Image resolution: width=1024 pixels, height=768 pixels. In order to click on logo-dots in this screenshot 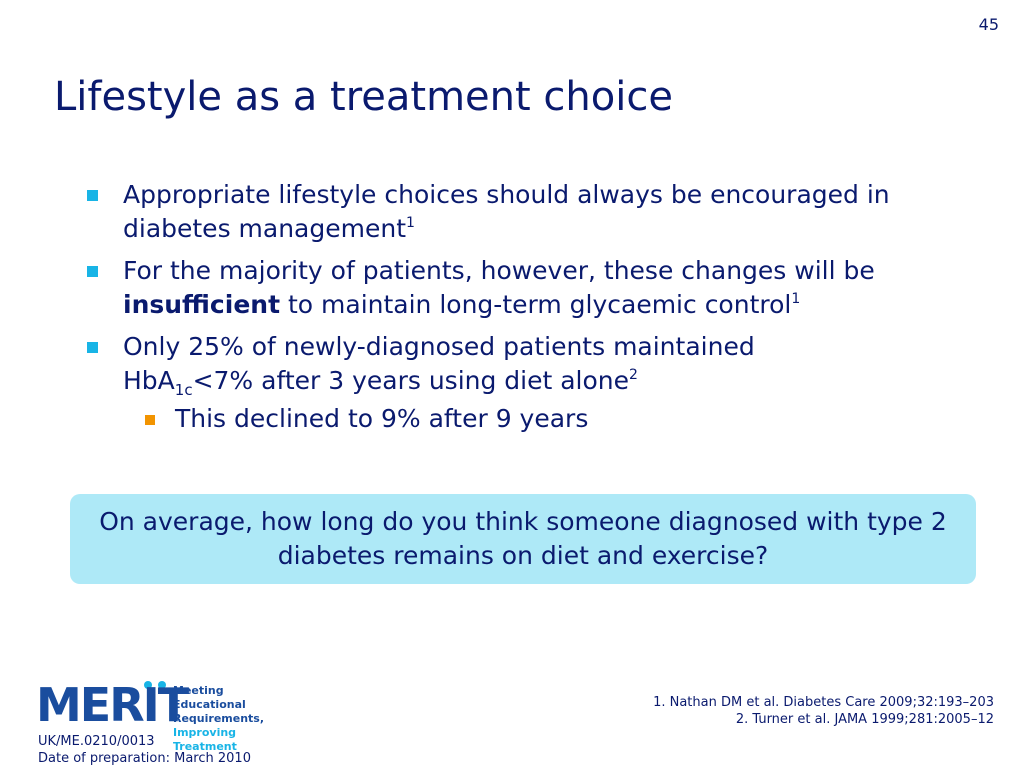, I will do `click(158, 683)`.